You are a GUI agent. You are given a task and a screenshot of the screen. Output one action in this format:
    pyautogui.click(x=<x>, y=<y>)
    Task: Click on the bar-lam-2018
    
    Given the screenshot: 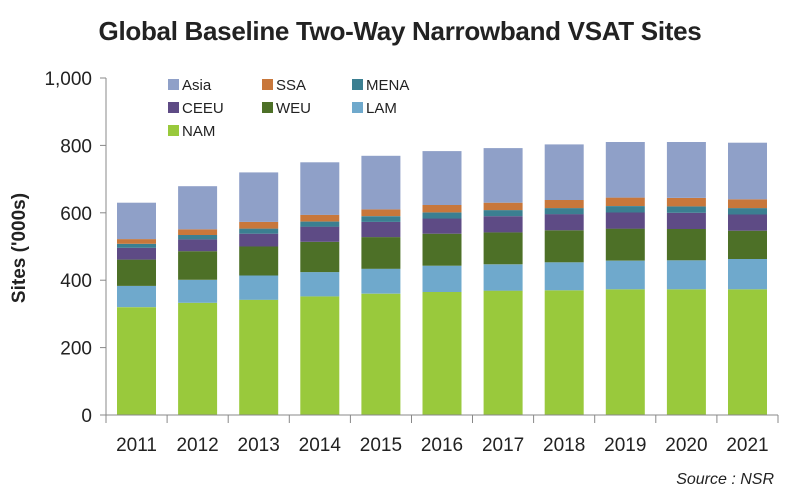 What is the action you would take?
    pyautogui.click(x=564, y=276)
    